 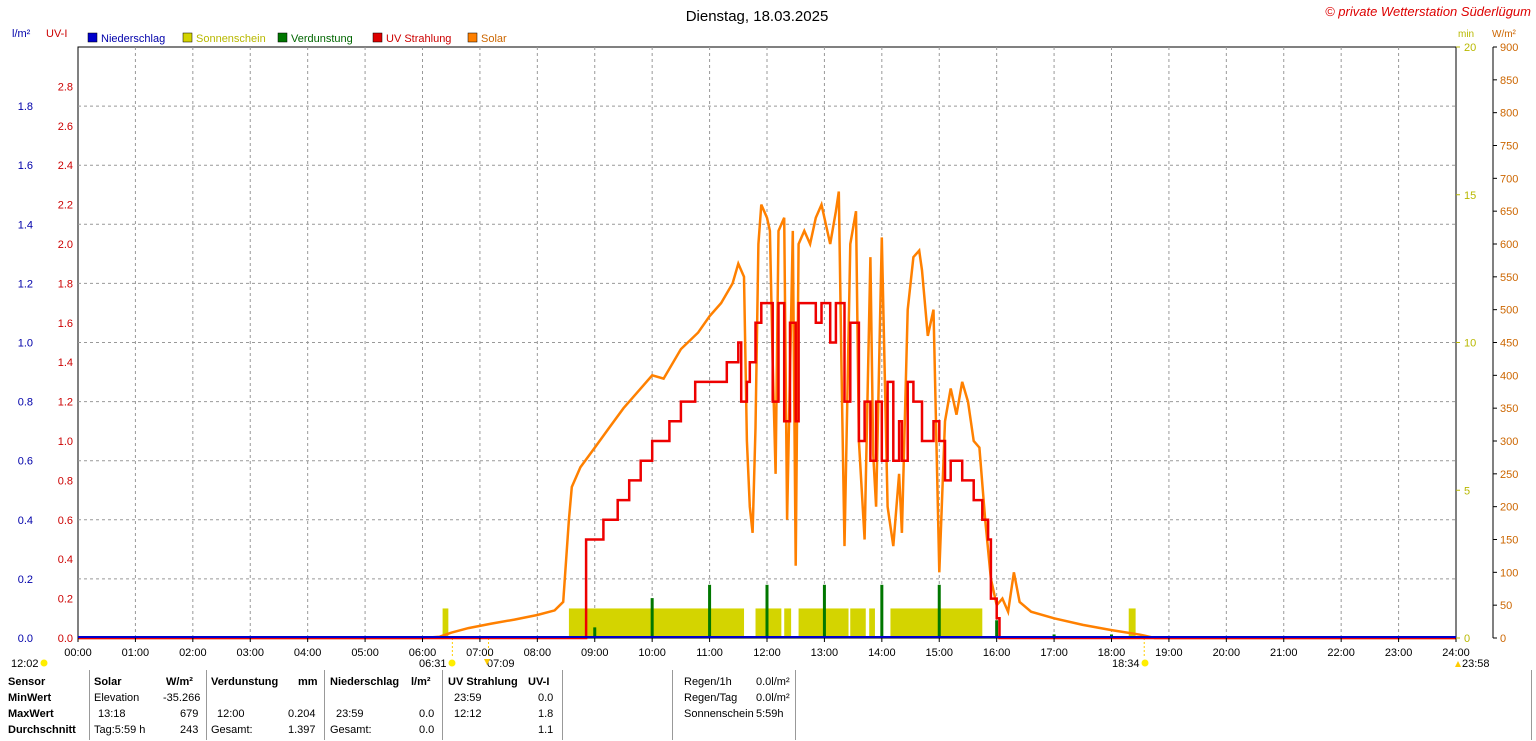 I want to click on th-uv: UV Strahlung, so click(x=483, y=682).